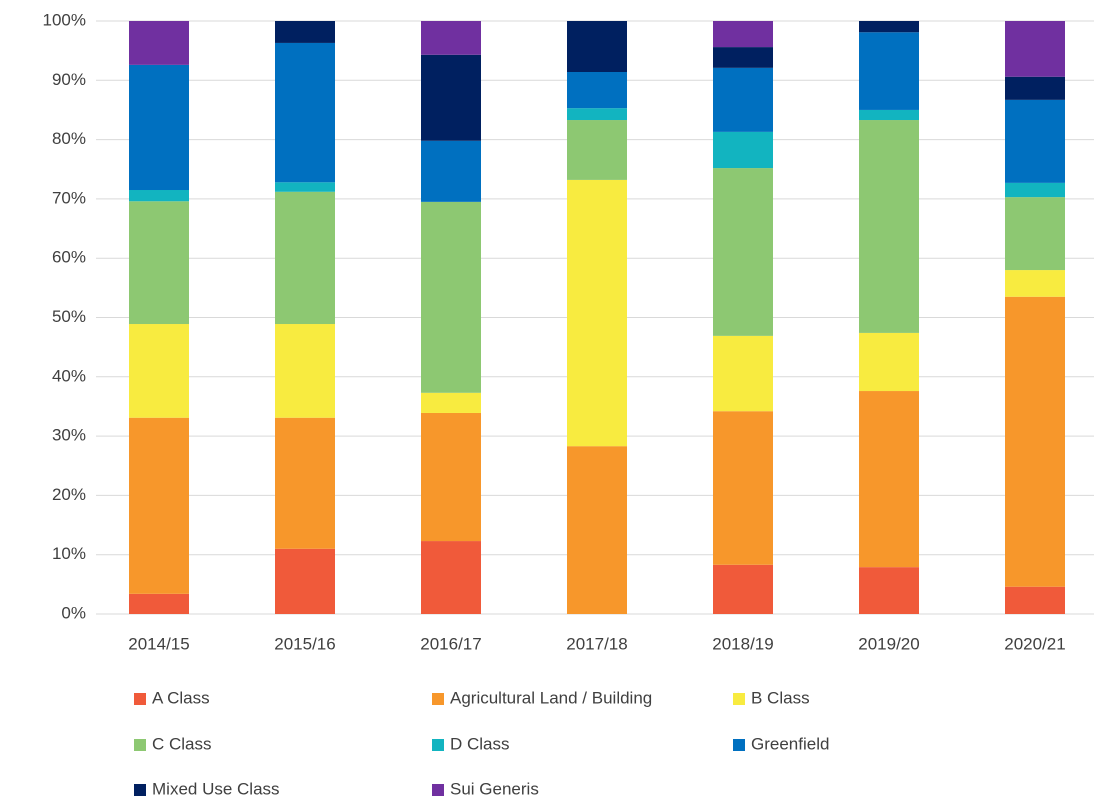  Describe the element at coordinates (596, 643) in the screenshot. I see `x-tick-label: 2017/18` at that location.